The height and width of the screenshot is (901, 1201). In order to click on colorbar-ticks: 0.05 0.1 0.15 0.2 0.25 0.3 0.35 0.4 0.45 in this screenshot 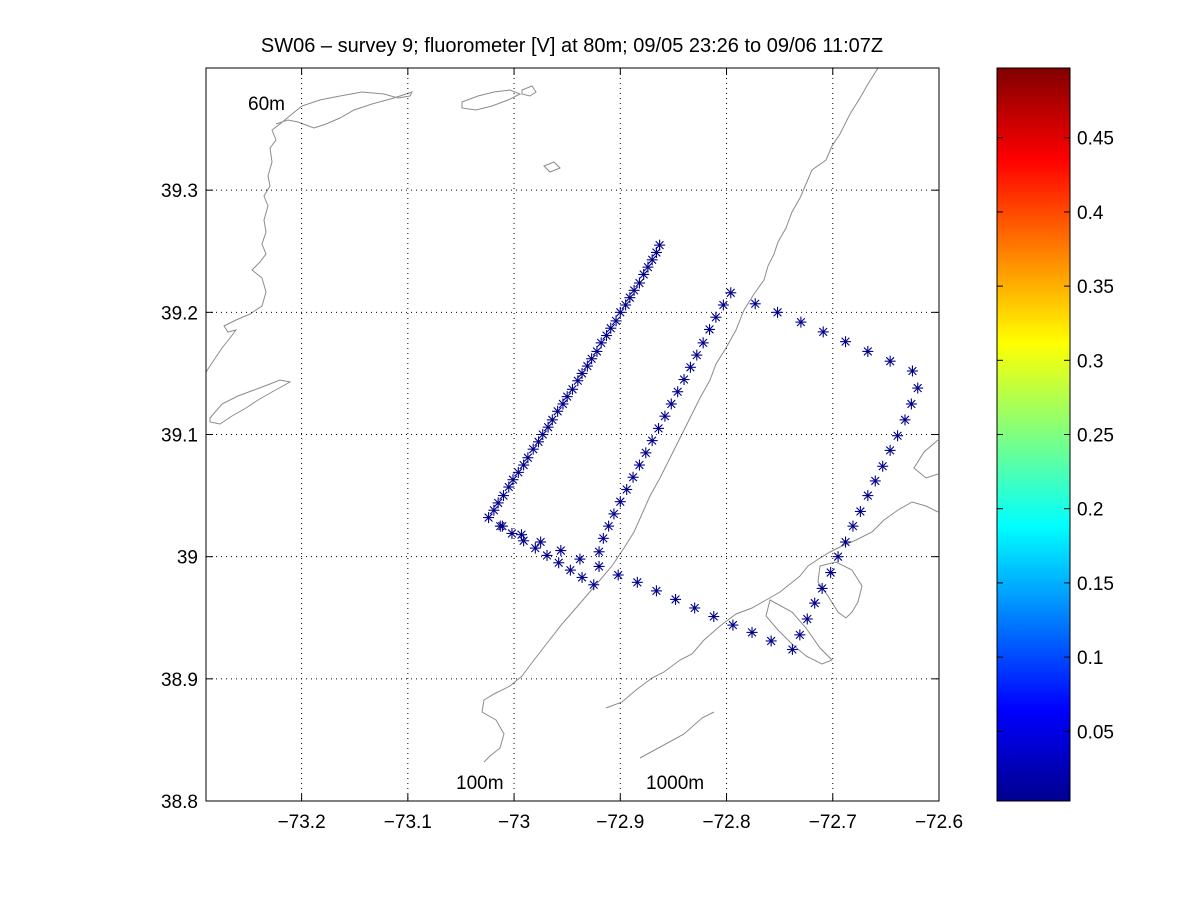, I will do `click(1055, 436)`.